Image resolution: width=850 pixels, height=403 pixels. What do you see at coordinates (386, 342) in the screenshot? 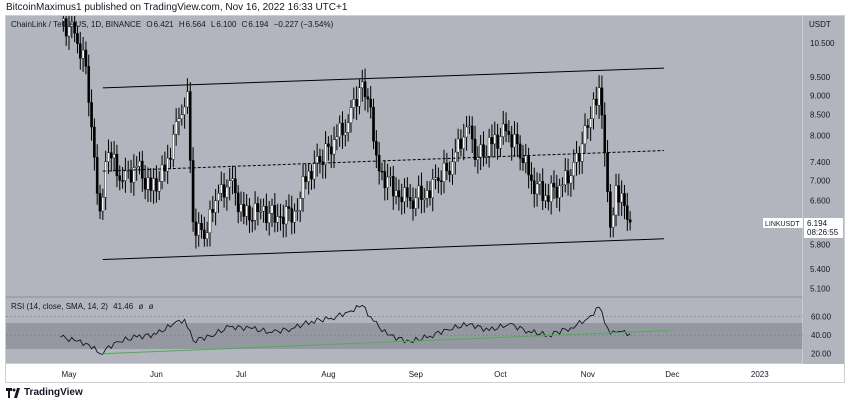
I see `rsi-support-line` at bounding box center [386, 342].